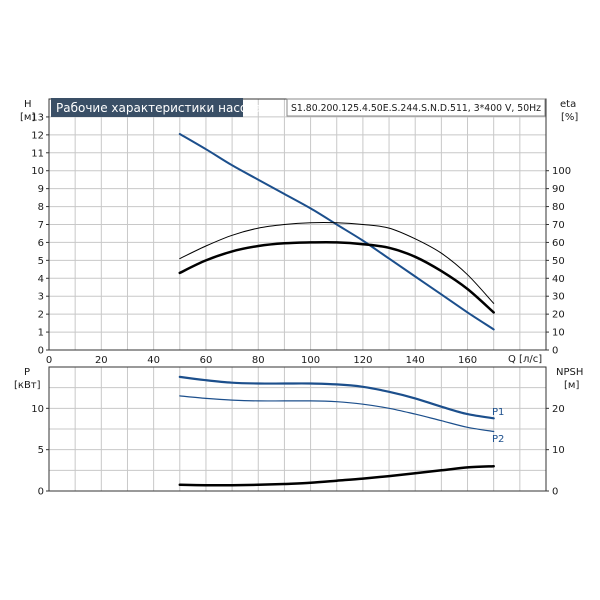 This screenshot has height=600, width=600. What do you see at coordinates (571, 385) in the screenshot?
I see `lower-y-right-unit: [м]` at bounding box center [571, 385].